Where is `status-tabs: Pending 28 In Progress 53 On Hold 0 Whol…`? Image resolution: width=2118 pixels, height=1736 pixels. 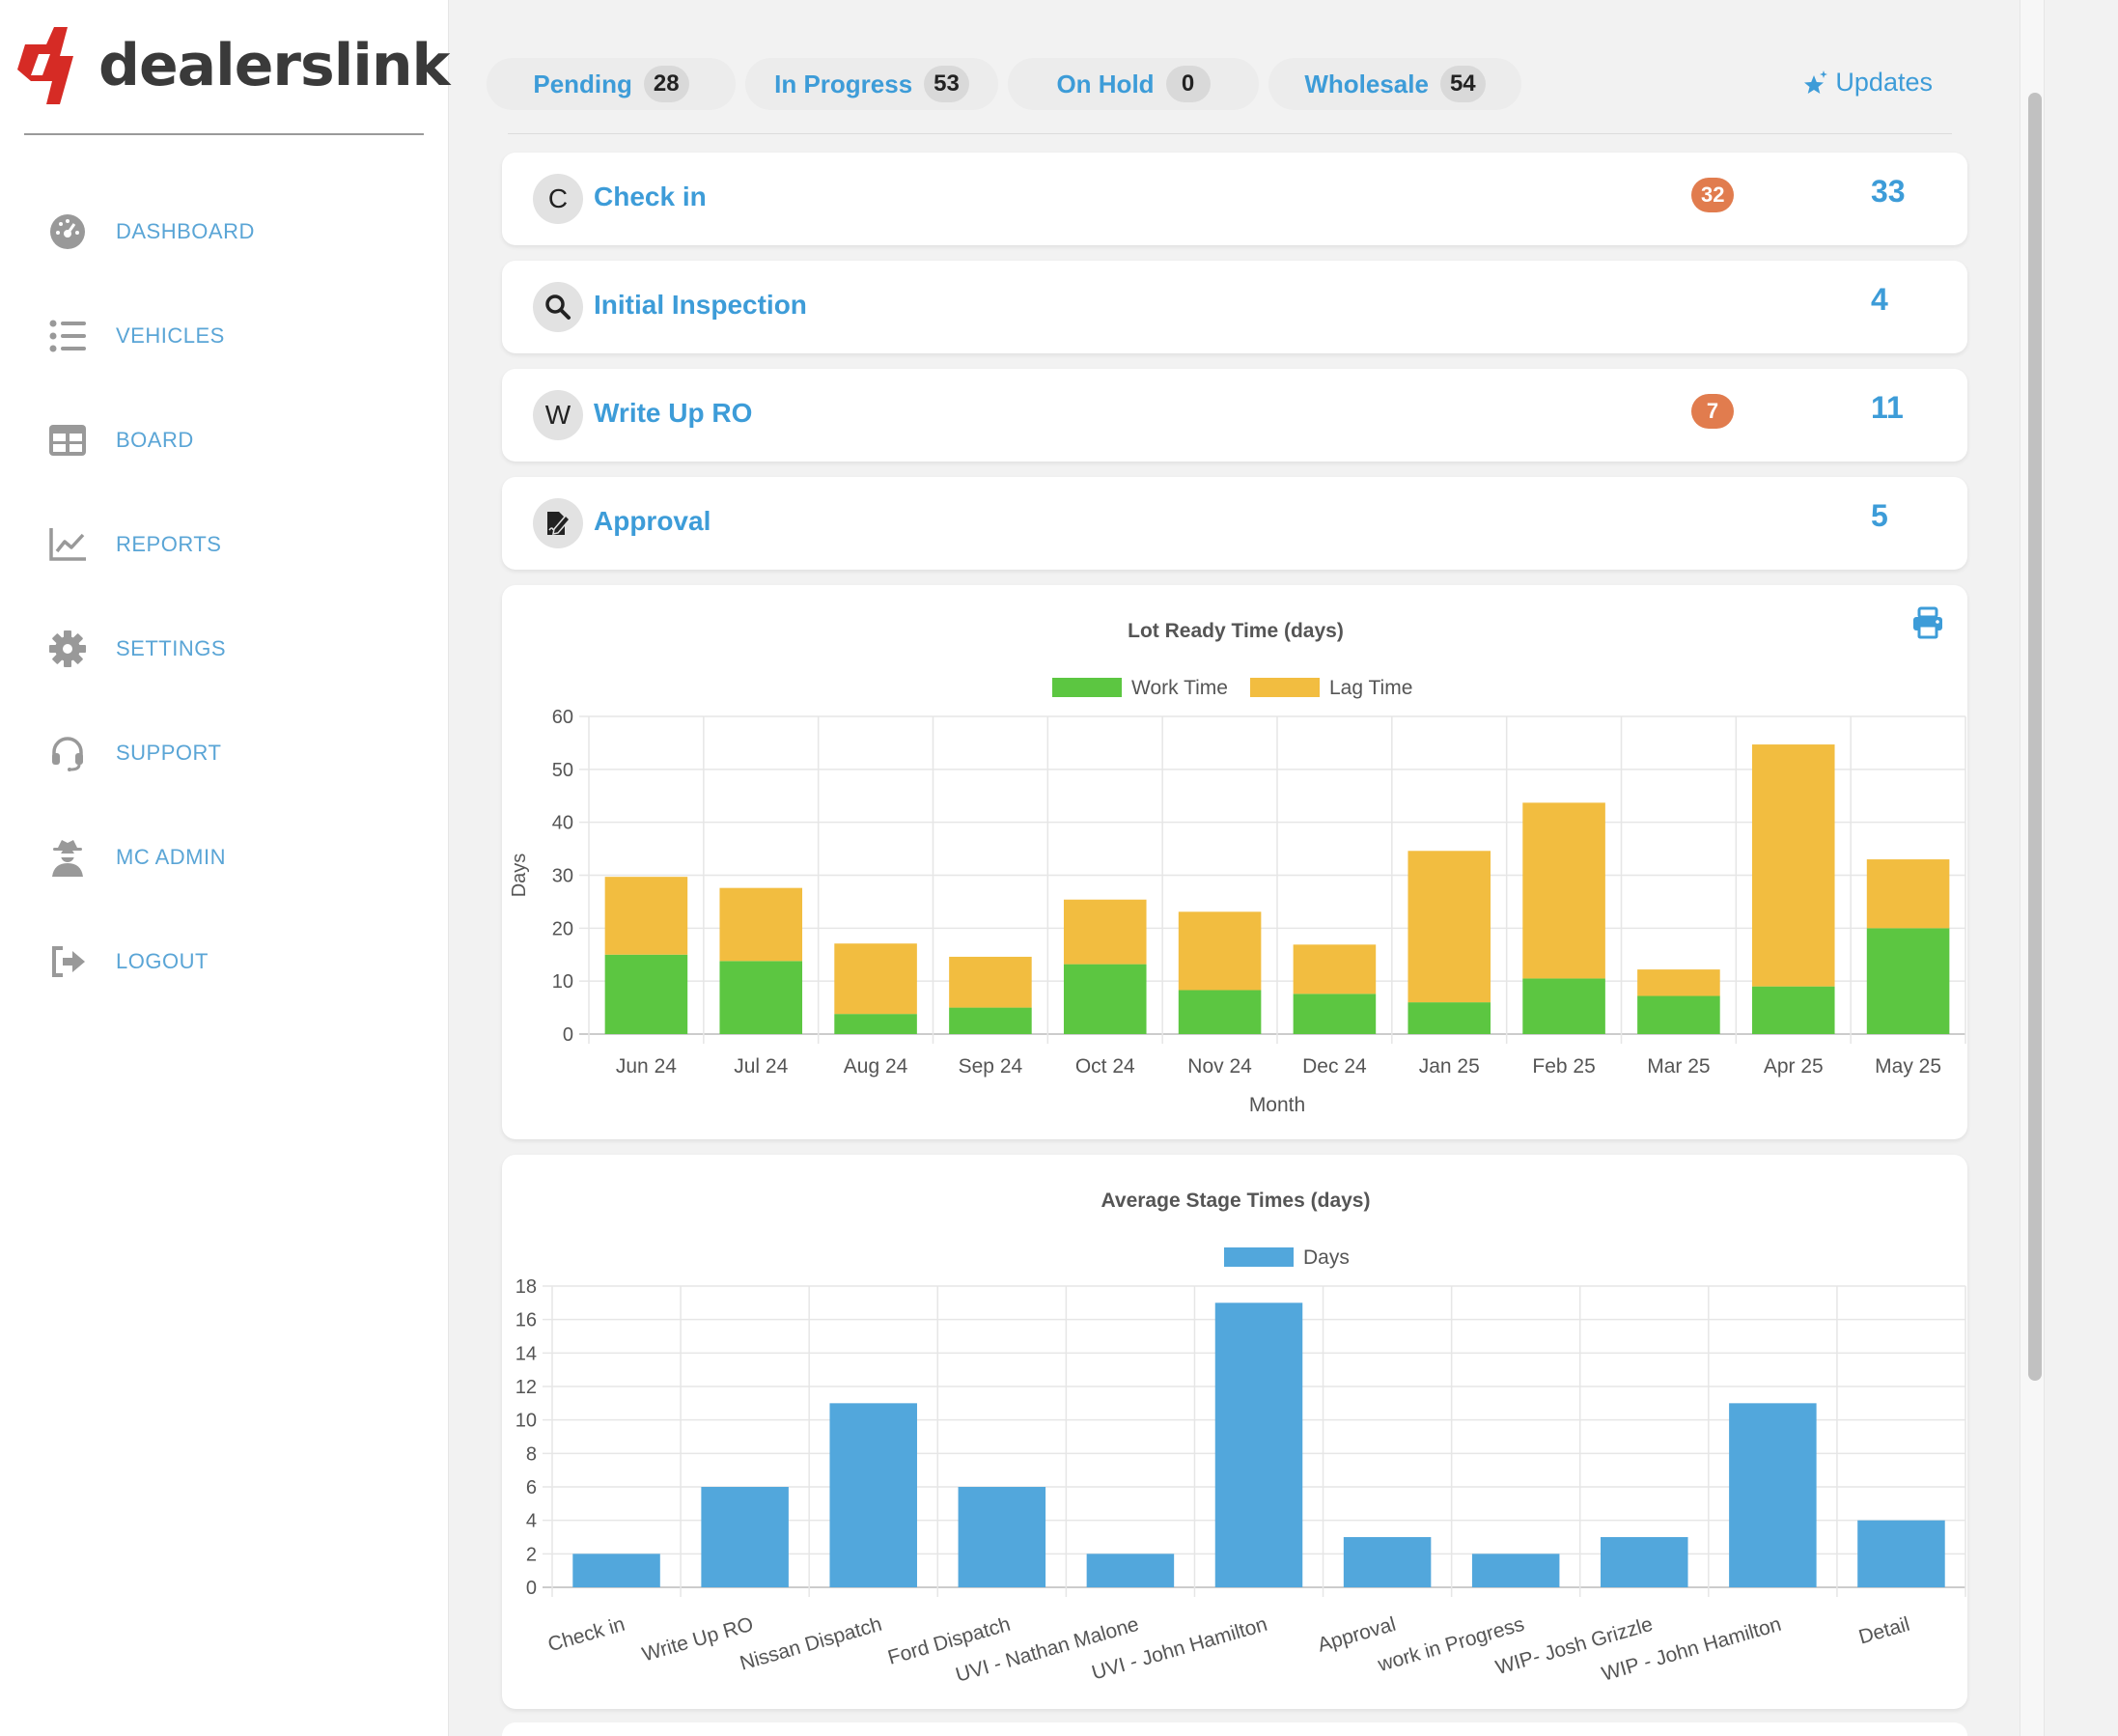
status-tabs: Pending 28 In Progress 53 On Hold 0 Whol… is located at coordinates (1009, 84).